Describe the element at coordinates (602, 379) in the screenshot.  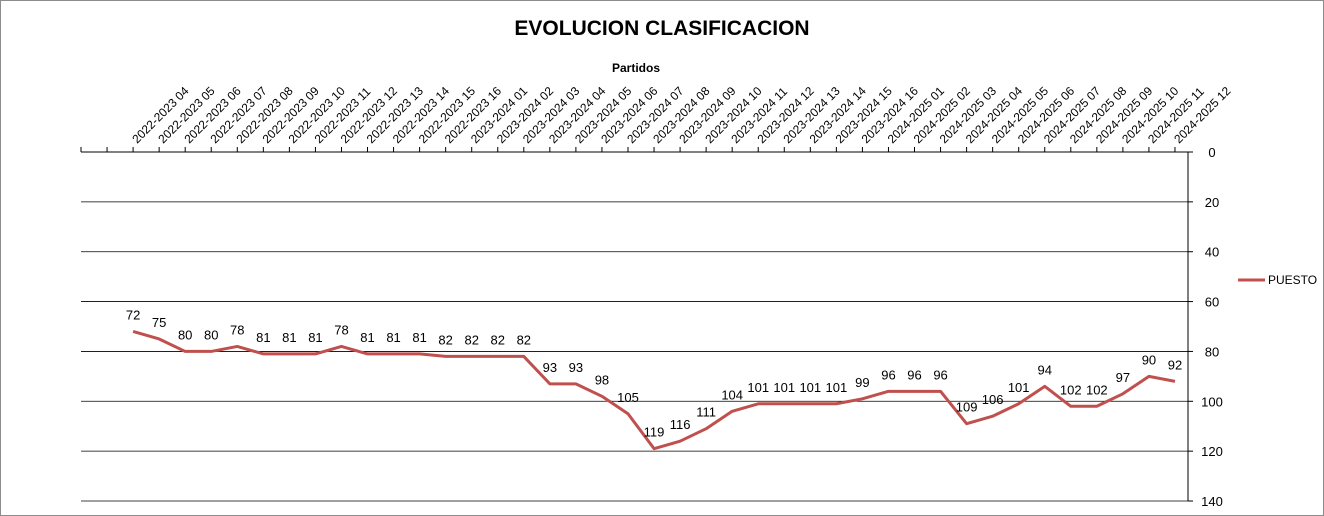
I see `data-label: 98` at that location.